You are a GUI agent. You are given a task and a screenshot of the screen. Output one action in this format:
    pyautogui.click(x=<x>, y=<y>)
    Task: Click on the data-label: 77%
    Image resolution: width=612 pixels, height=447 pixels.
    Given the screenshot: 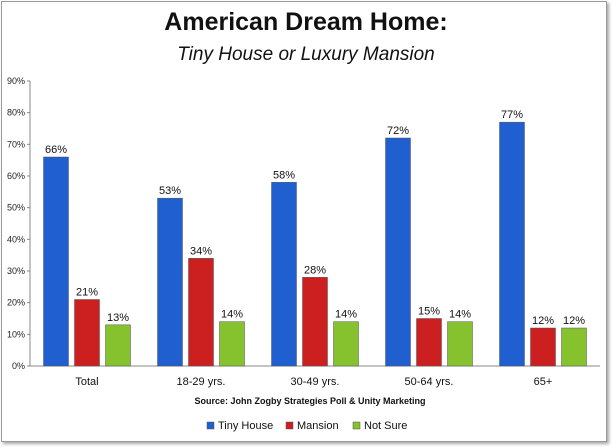 What is the action you would take?
    pyautogui.click(x=512, y=115)
    